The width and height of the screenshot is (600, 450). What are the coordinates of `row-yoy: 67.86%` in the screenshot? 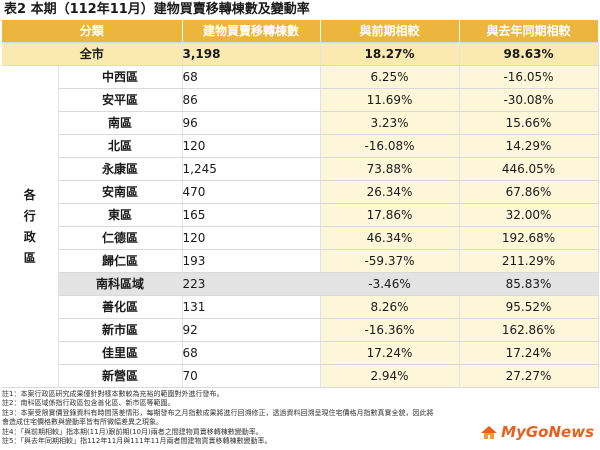 It's located at (529, 192).